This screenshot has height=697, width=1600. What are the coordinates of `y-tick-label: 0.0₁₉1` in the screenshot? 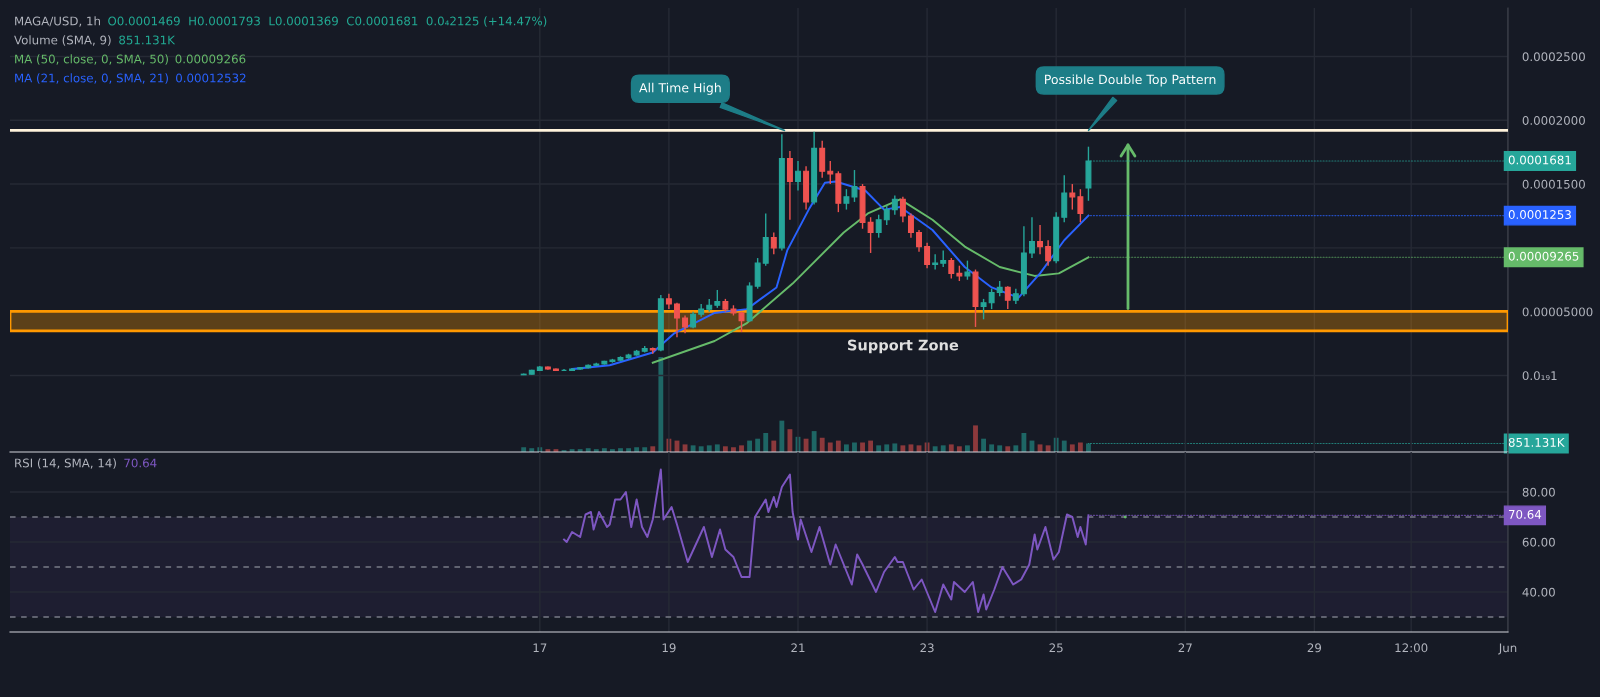 It's located at (1539, 376).